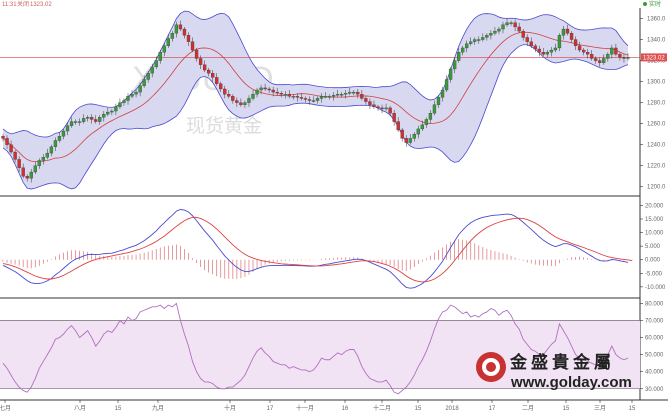  I want to click on x-tick-label: 15, so click(418, 409).